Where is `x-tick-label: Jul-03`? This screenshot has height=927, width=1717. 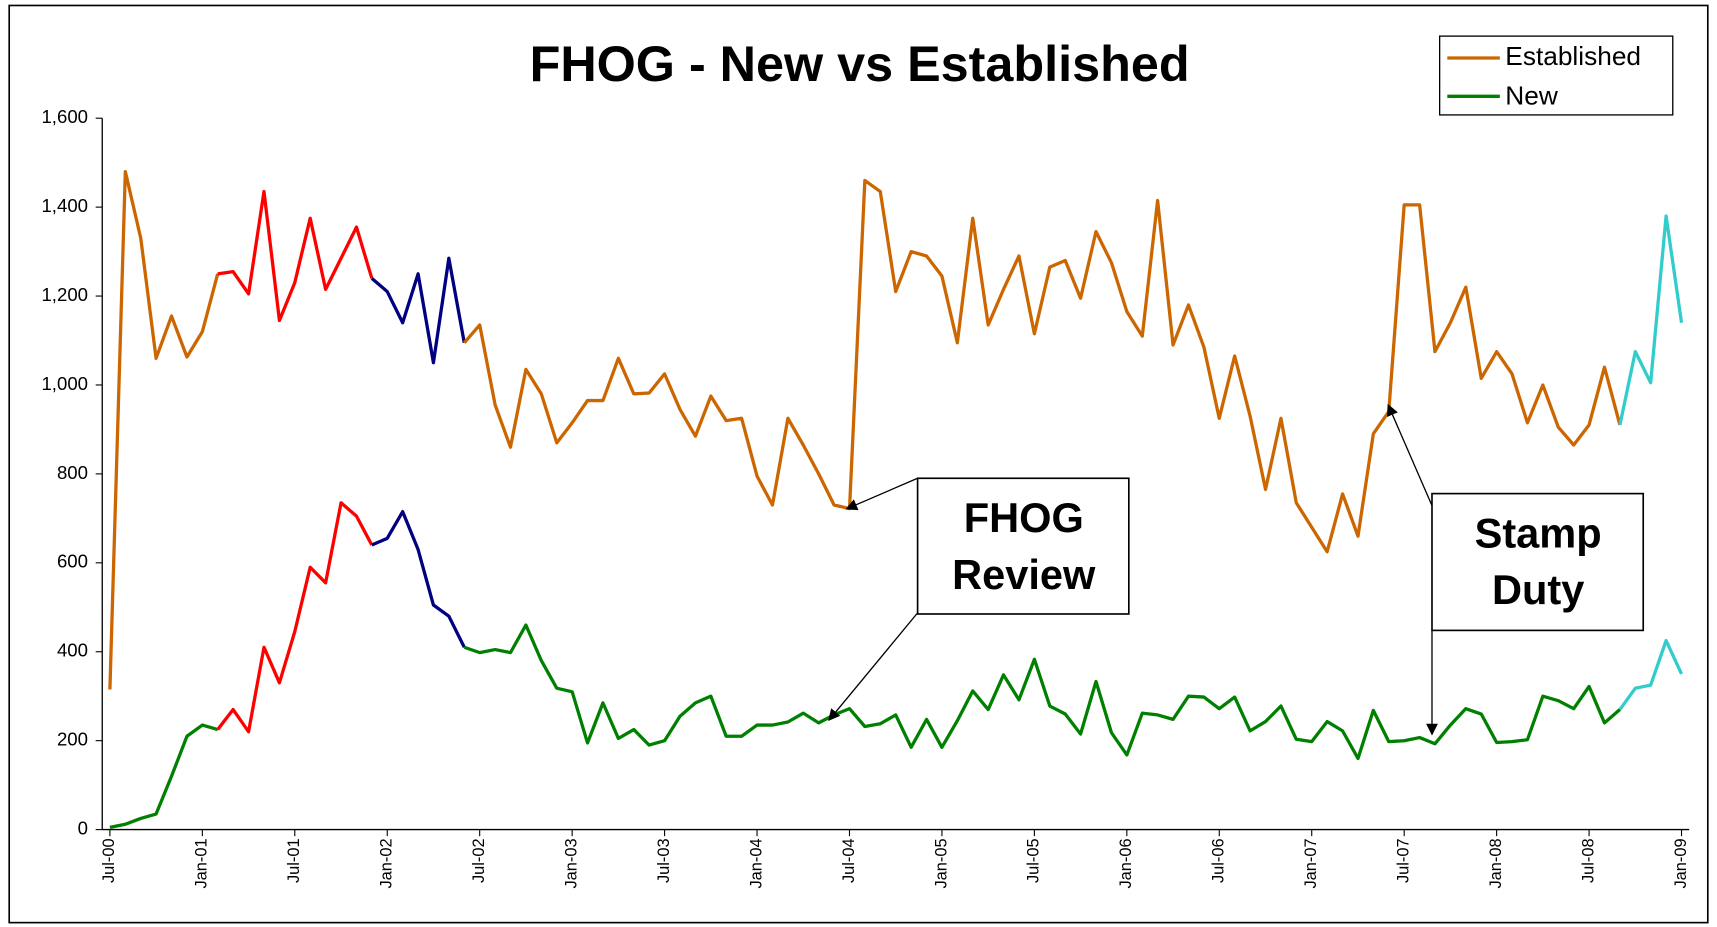 x-tick-label: Jul-03 is located at coordinates (664, 860).